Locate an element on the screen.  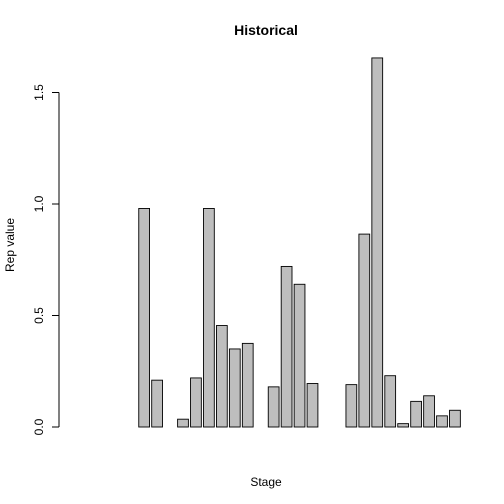
y-axis-label: Rep value is located at coordinates (10, 245).